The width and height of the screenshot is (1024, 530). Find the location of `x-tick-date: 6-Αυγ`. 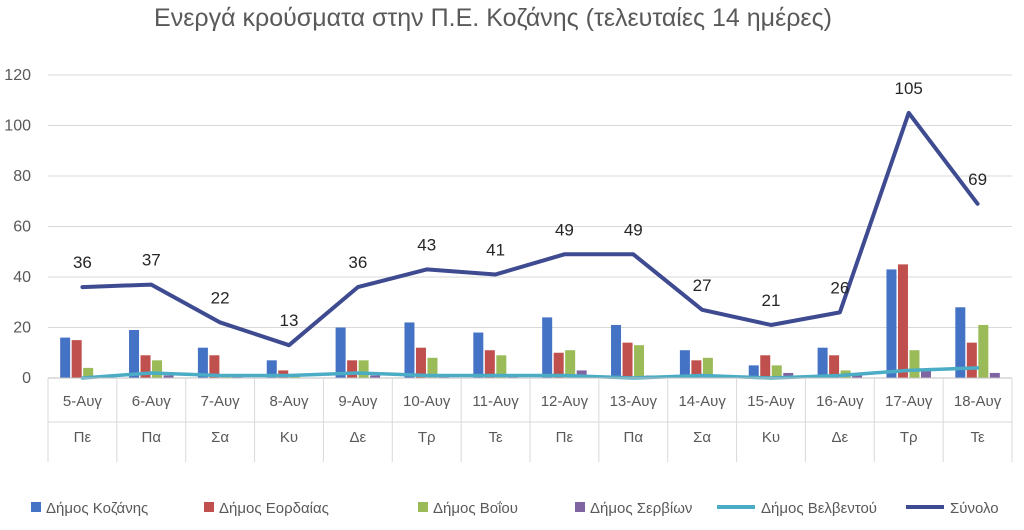

x-tick-date: 6-Αυγ is located at coordinates (152, 401).